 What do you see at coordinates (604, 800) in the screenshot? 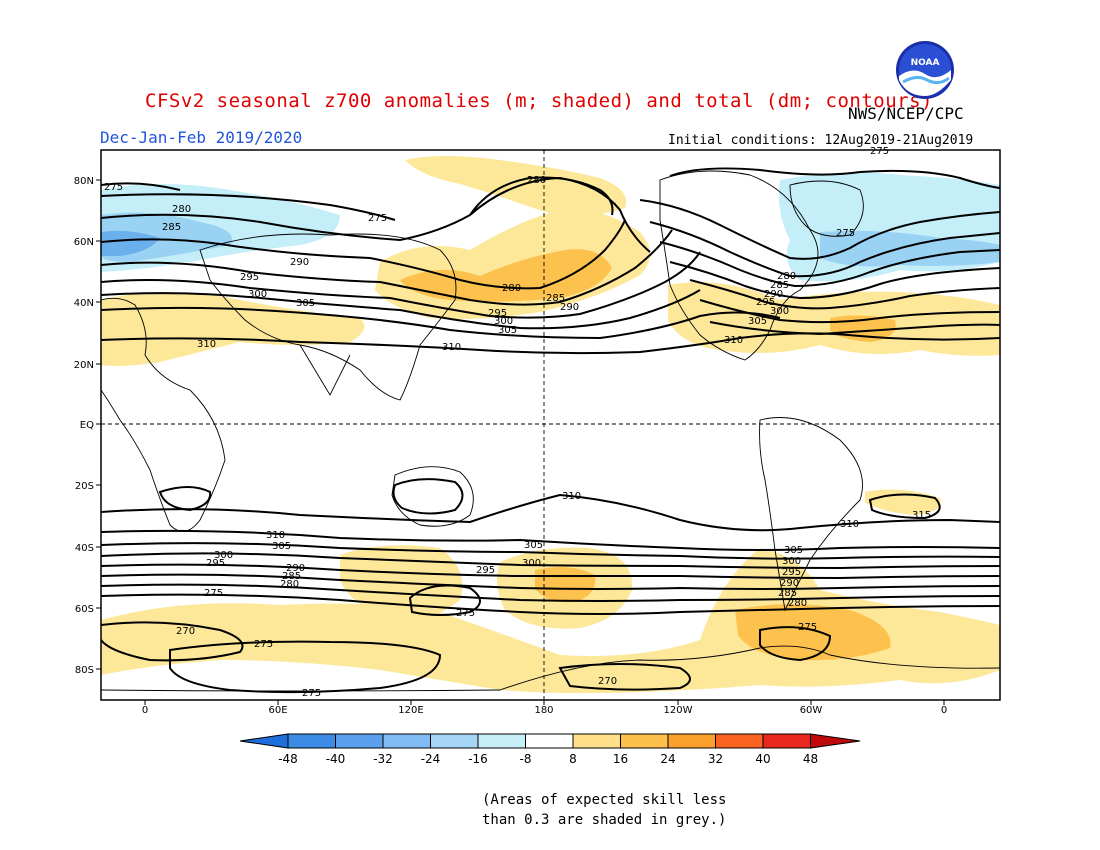
I see `skill-note-line1: (Areas of expected skill less` at bounding box center [604, 800].